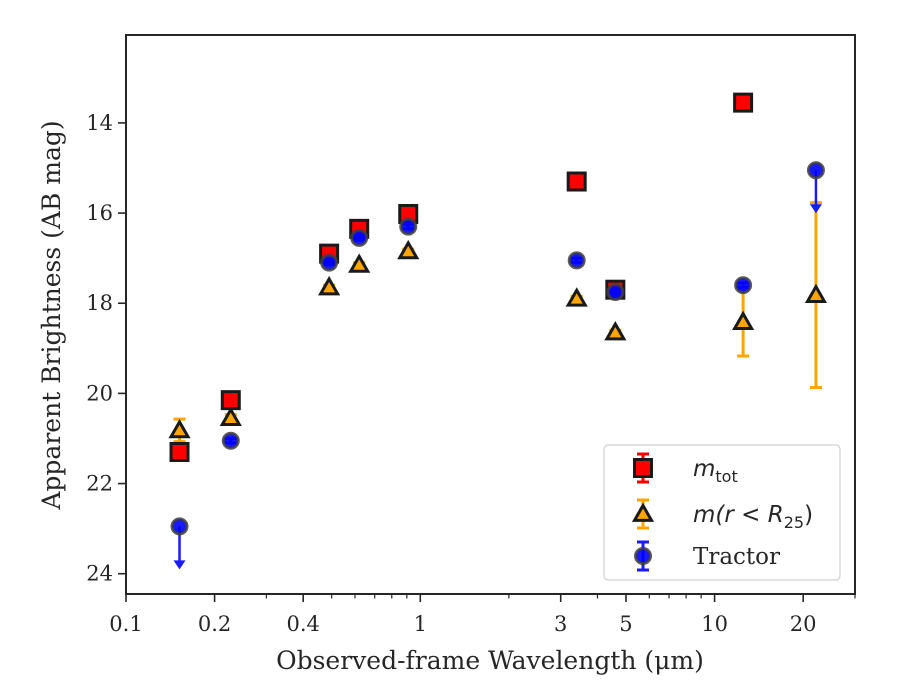 The image size is (900, 700). What do you see at coordinates (302, 624) in the screenshot?
I see `x-tick-label: 0.4` at bounding box center [302, 624].